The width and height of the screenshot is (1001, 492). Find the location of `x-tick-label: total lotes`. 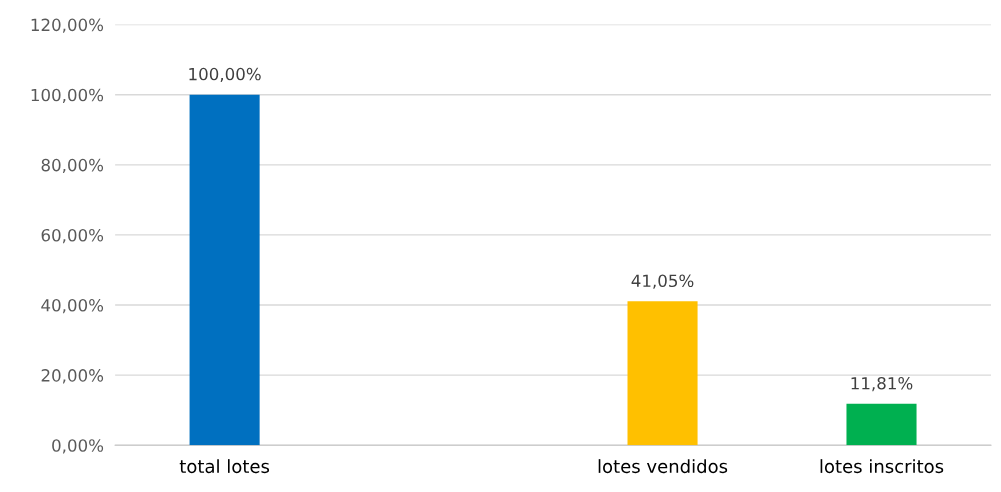

x-tick-label: total lotes is located at coordinates (224, 466).